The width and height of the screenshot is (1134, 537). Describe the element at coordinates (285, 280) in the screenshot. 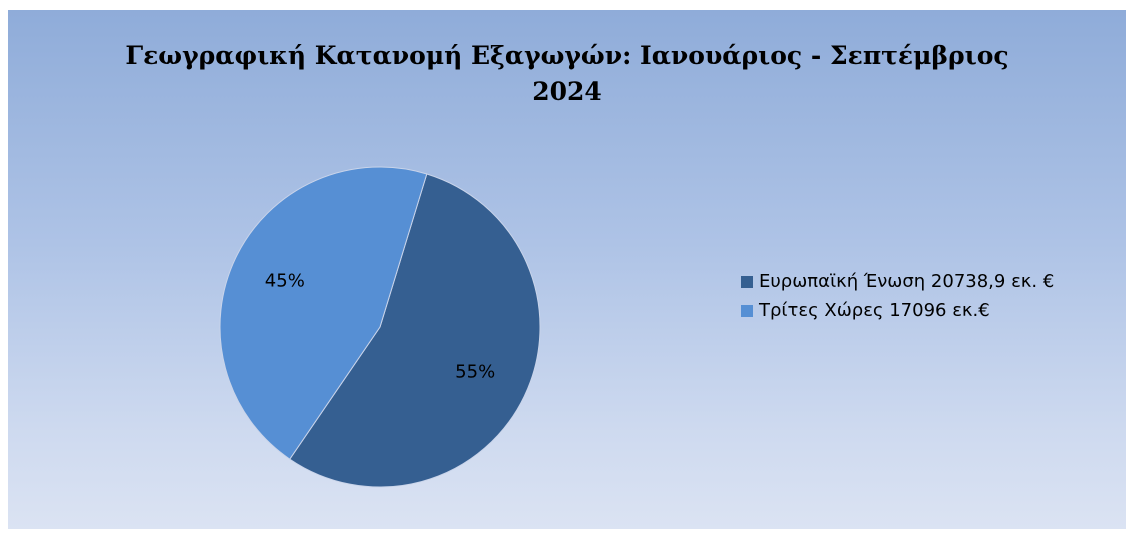

I see `pie-label-third-countries-percent: 45%` at that location.